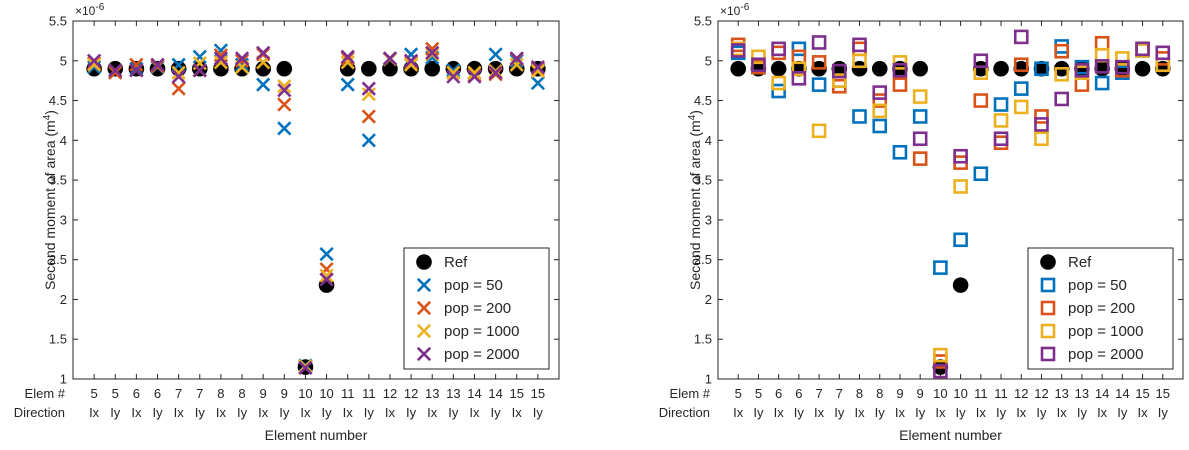 The image size is (1189, 450). I want to click on x-tick-elem-label: 5, so click(738, 393).